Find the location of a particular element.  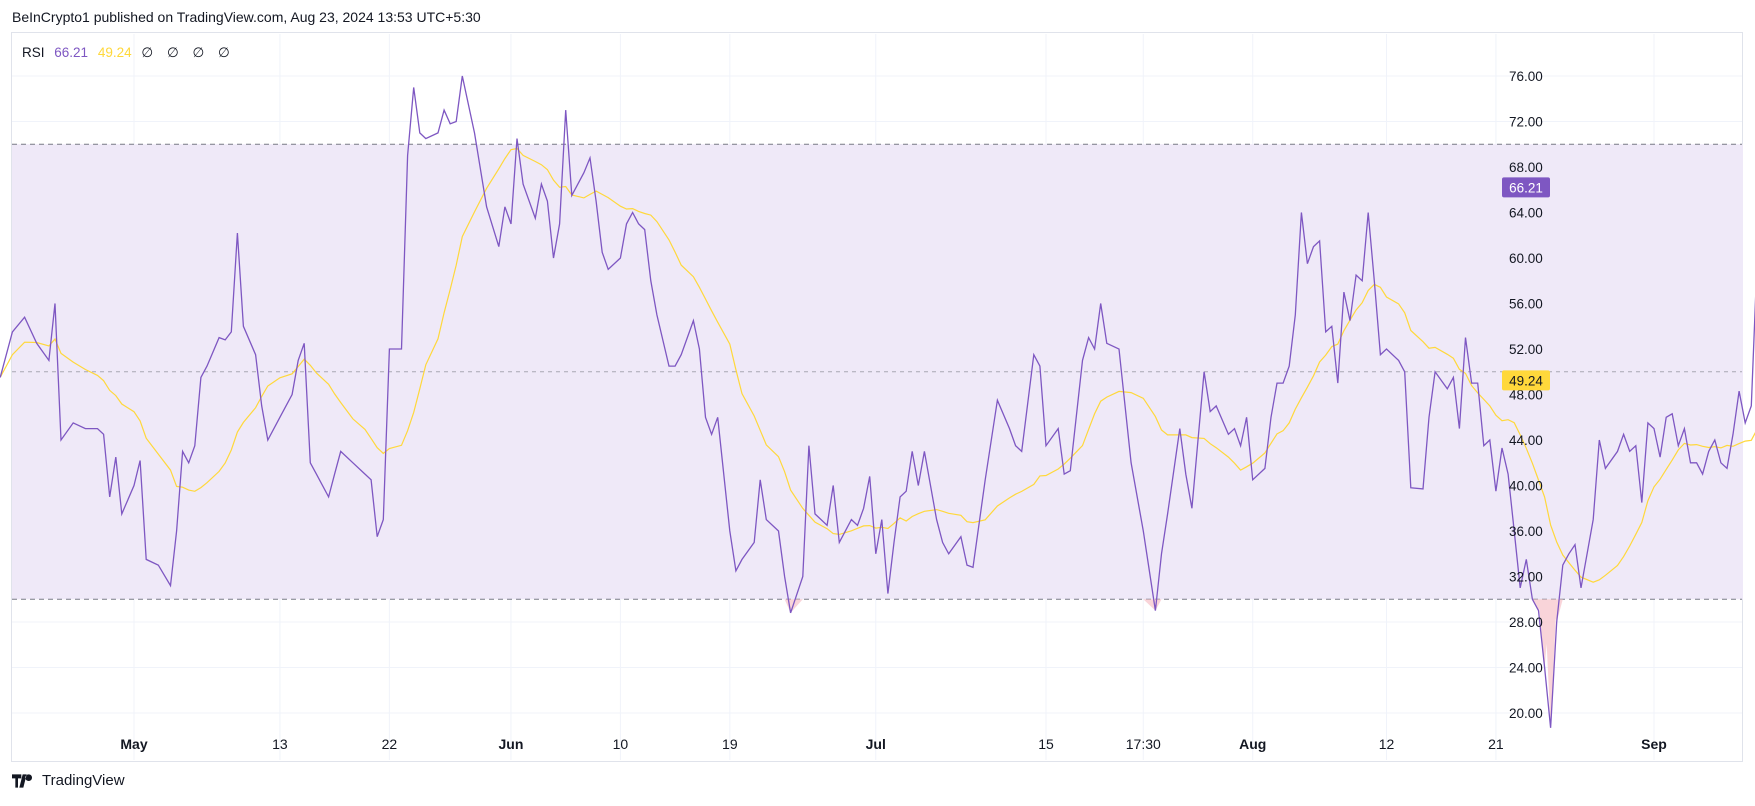

legend-rsi-value: 66.21 is located at coordinates (71, 52).